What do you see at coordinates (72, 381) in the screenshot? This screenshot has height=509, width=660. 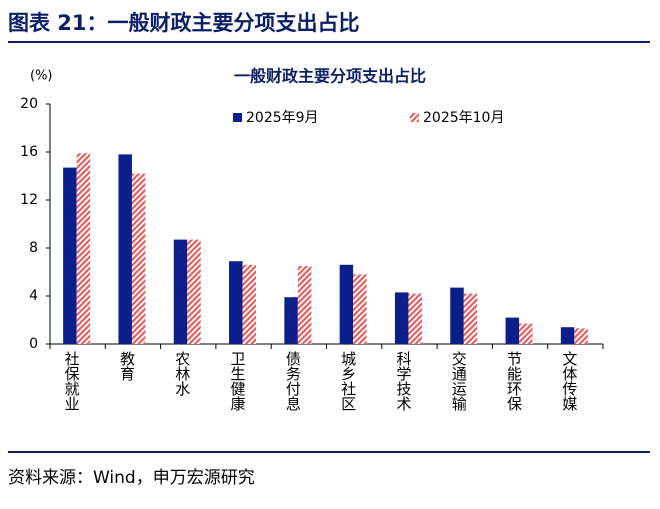 I see `x-tick-label: 社保就业` at bounding box center [72, 381].